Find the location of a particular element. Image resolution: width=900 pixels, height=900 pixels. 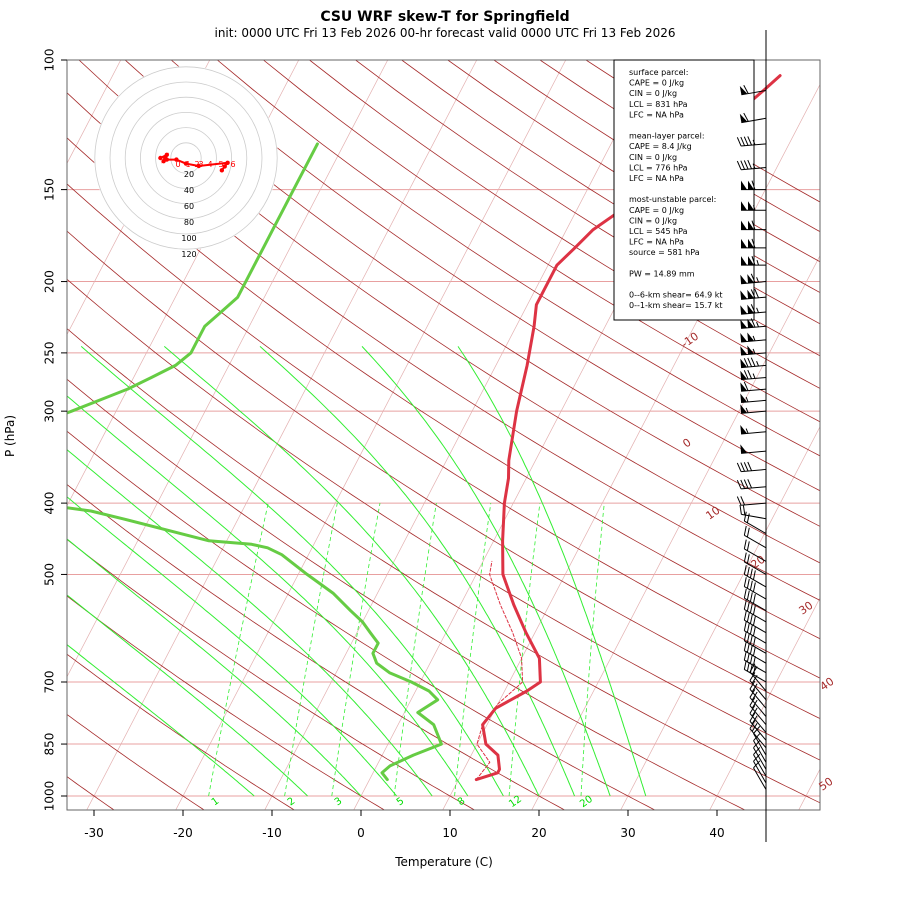

dry-adiabat-label: -10 is located at coordinates (690, 340).